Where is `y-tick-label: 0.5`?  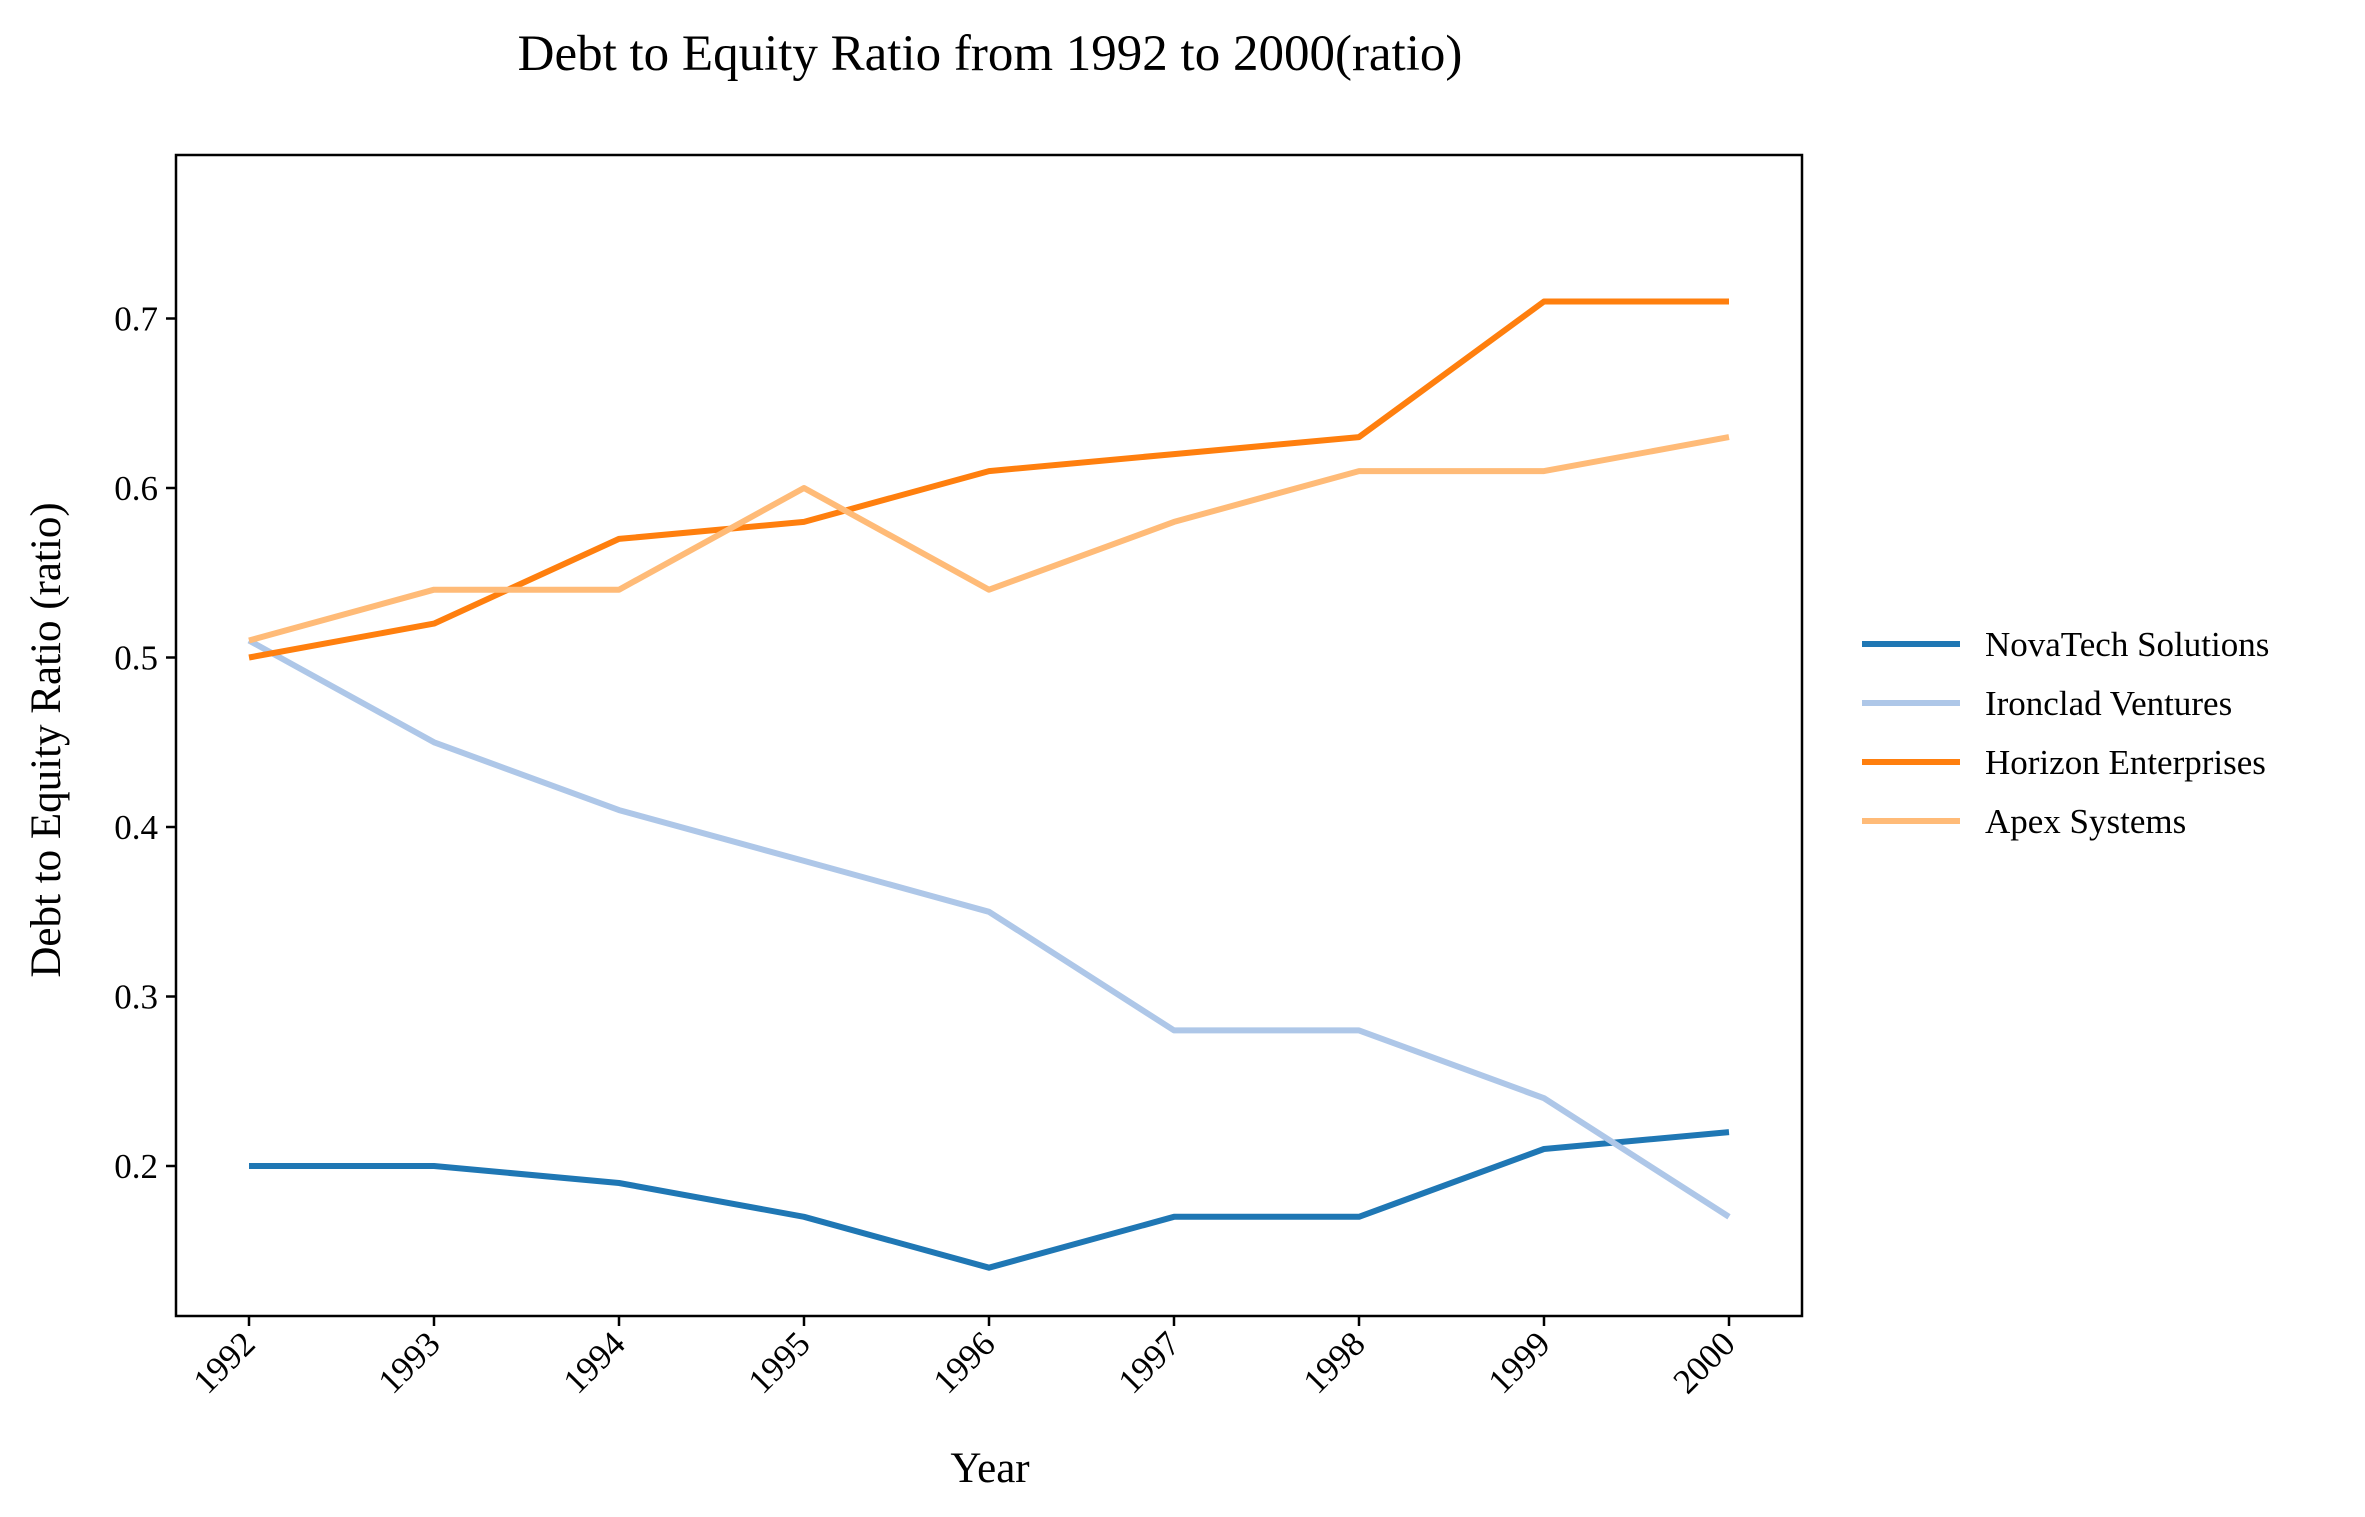 y-tick-label: 0.5 is located at coordinates (136, 658).